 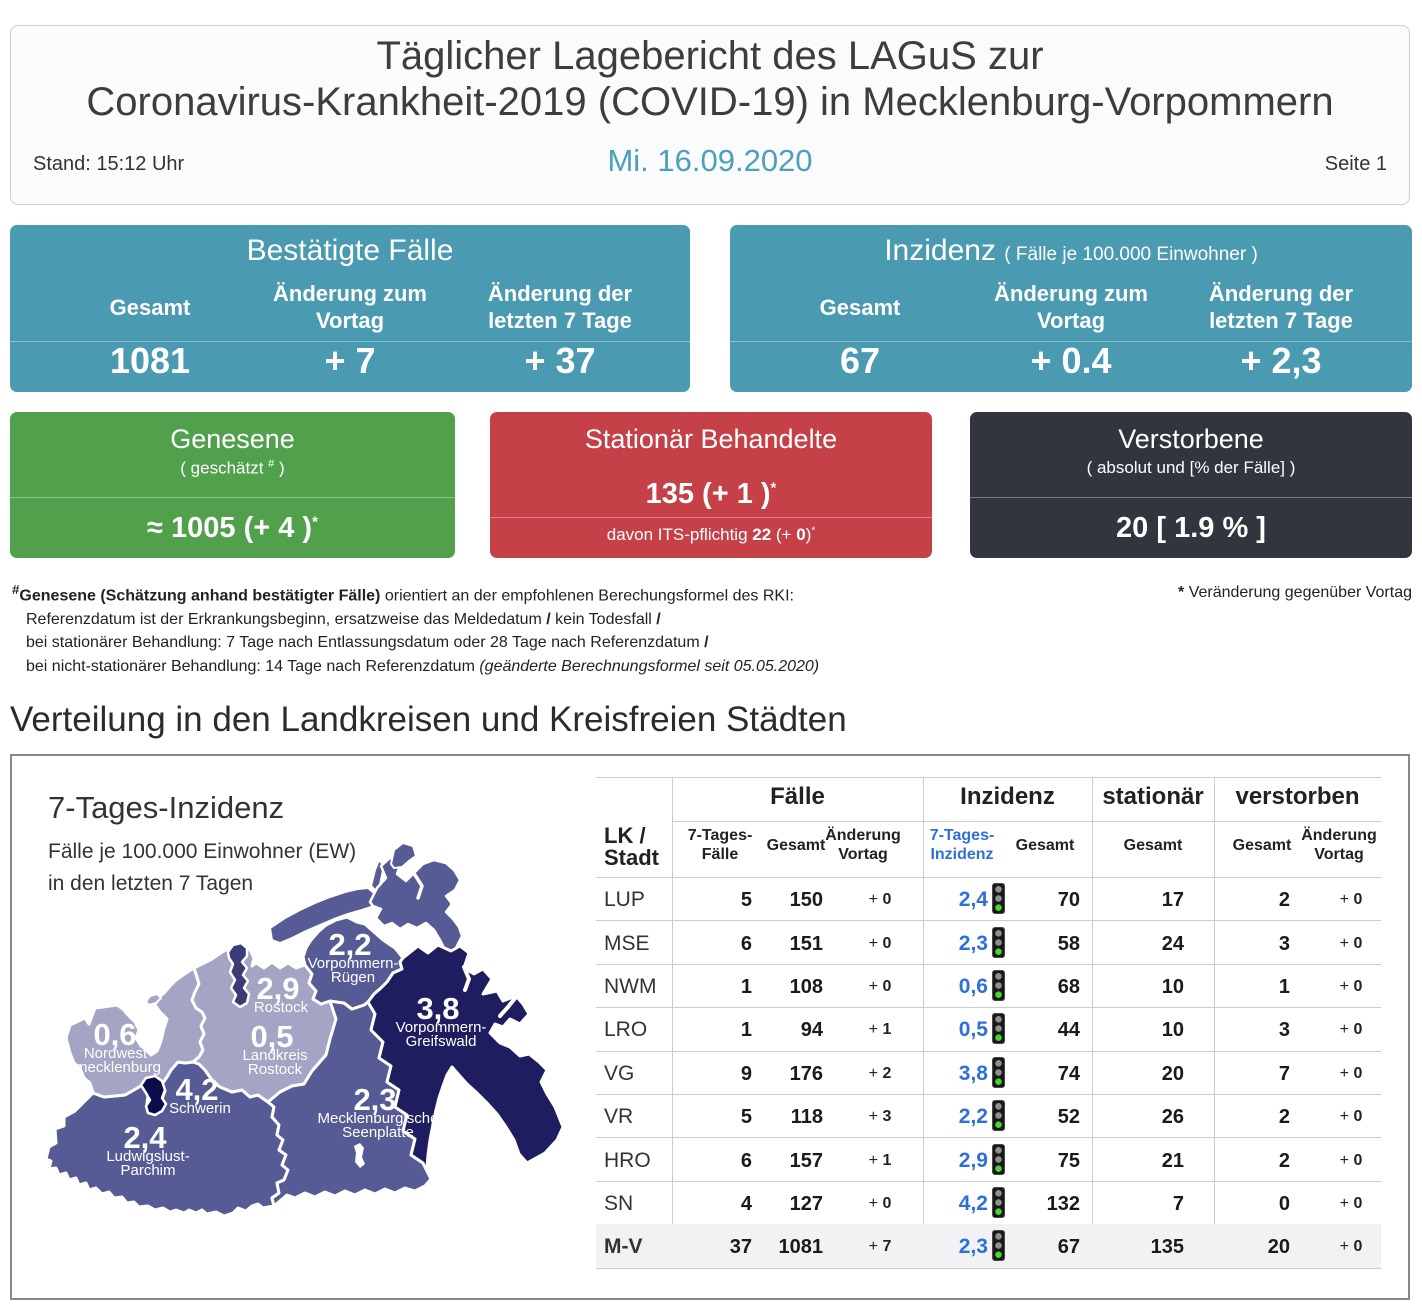 I want to click on svg-text: Nordwest-, so click(x=118, y=1053).